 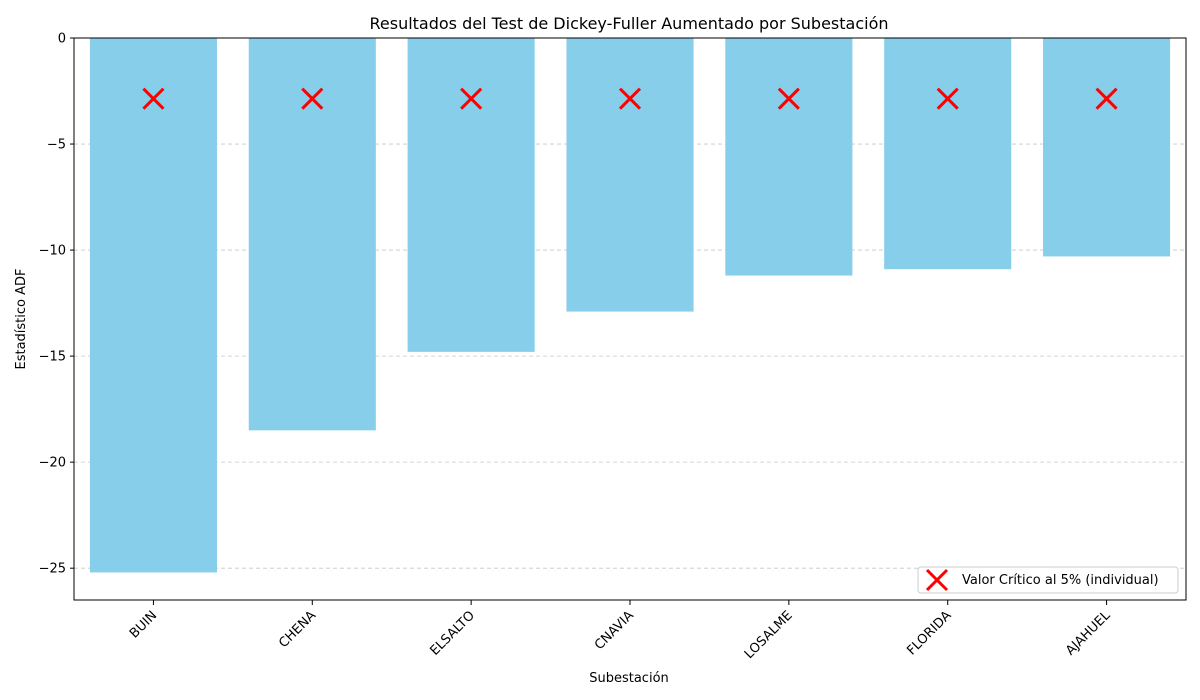 What do you see at coordinates (614, 630) in the screenshot?
I see `x-tick-label-cnavia: CNAVIA` at bounding box center [614, 630].